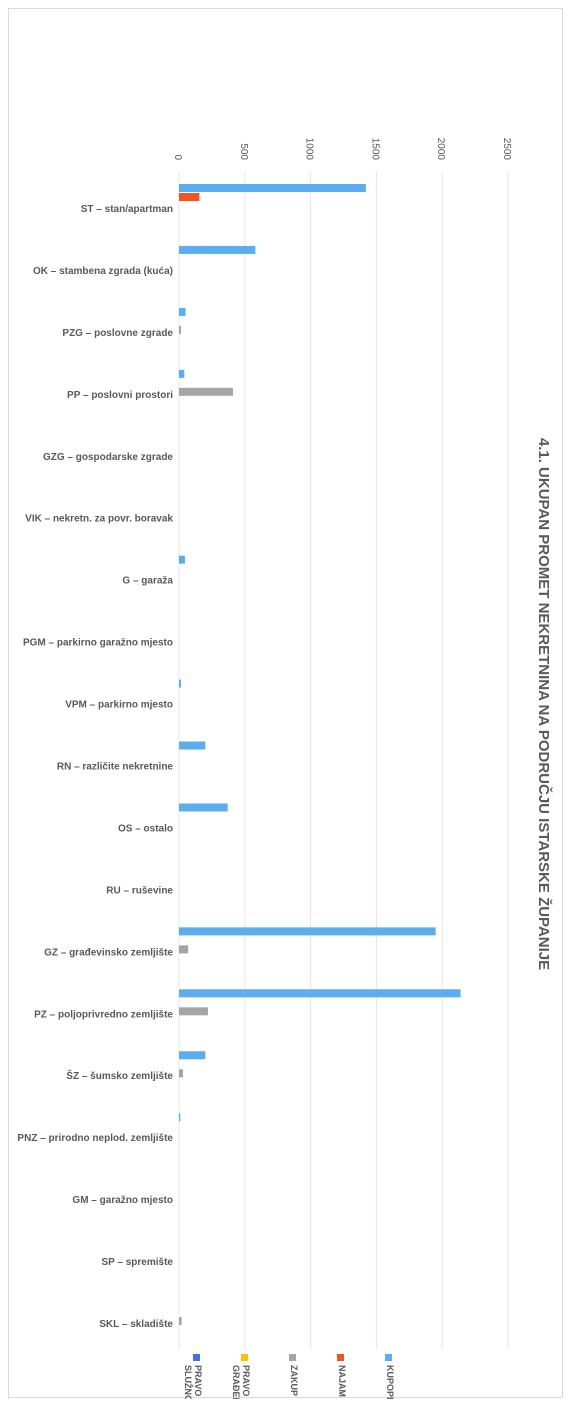  What do you see at coordinates (244, 1357) in the screenshot?
I see `legend-swatch-pravo-gra-enja` at bounding box center [244, 1357].